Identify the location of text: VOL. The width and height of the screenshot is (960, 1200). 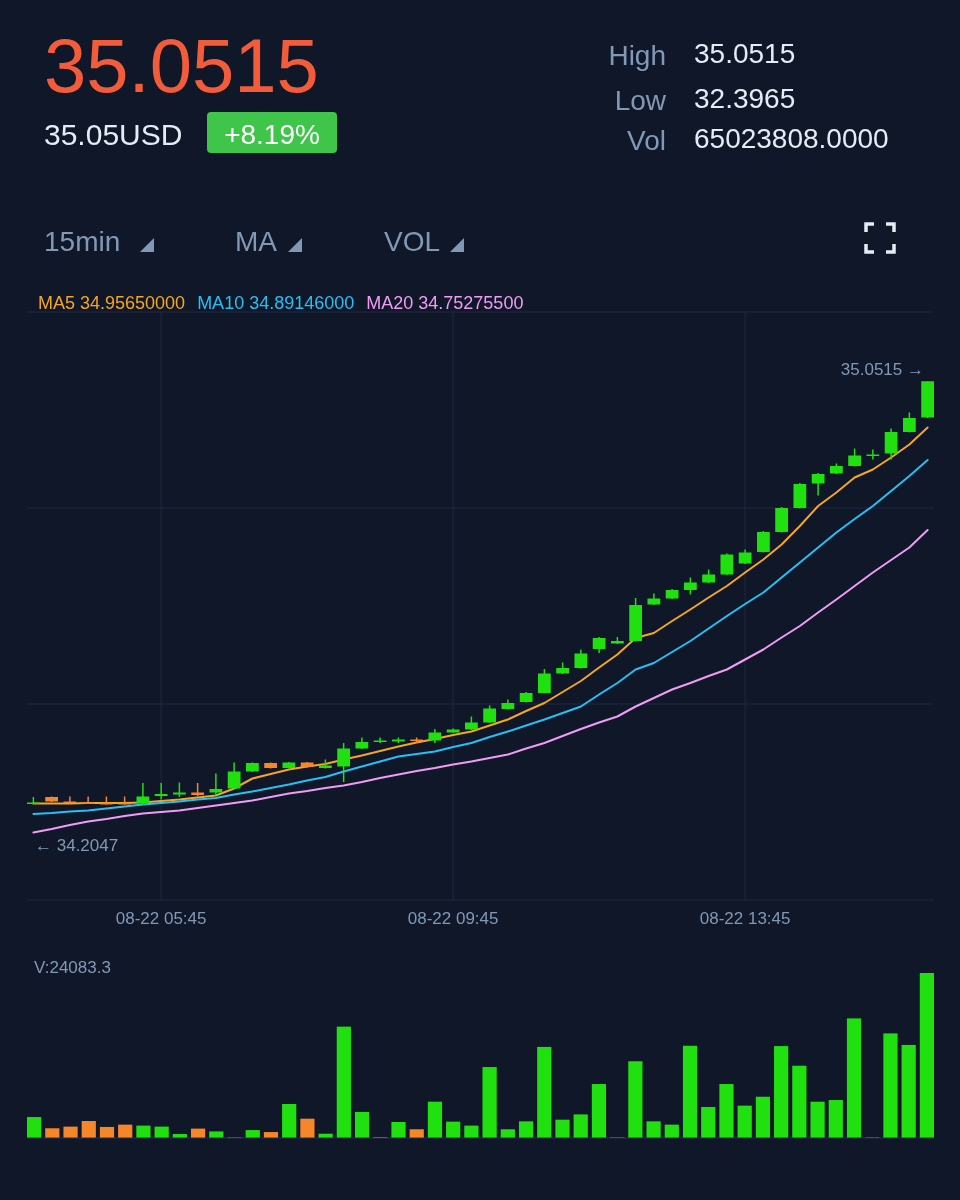
(412, 241).